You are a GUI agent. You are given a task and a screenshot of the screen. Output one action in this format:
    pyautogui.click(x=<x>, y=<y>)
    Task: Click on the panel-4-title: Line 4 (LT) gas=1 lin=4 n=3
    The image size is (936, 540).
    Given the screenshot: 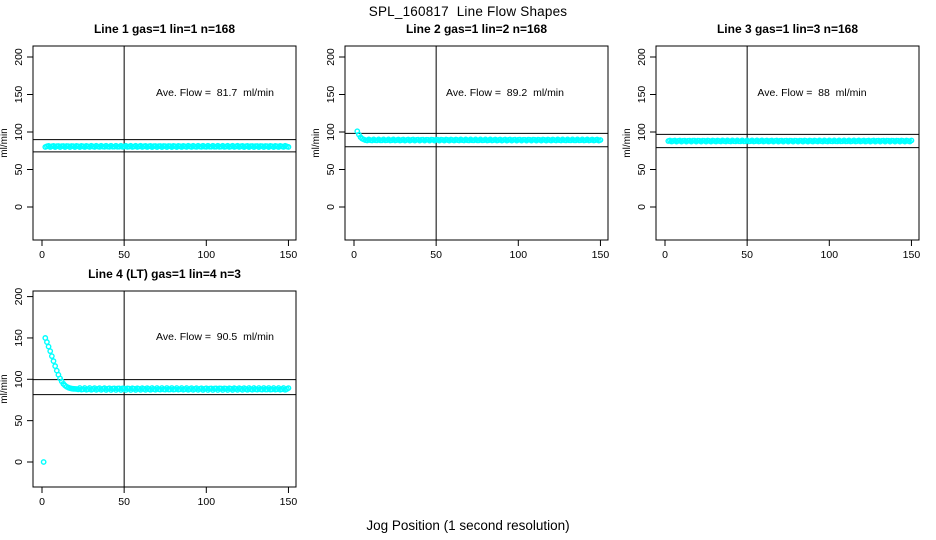 What is the action you would take?
    pyautogui.click(x=164, y=274)
    